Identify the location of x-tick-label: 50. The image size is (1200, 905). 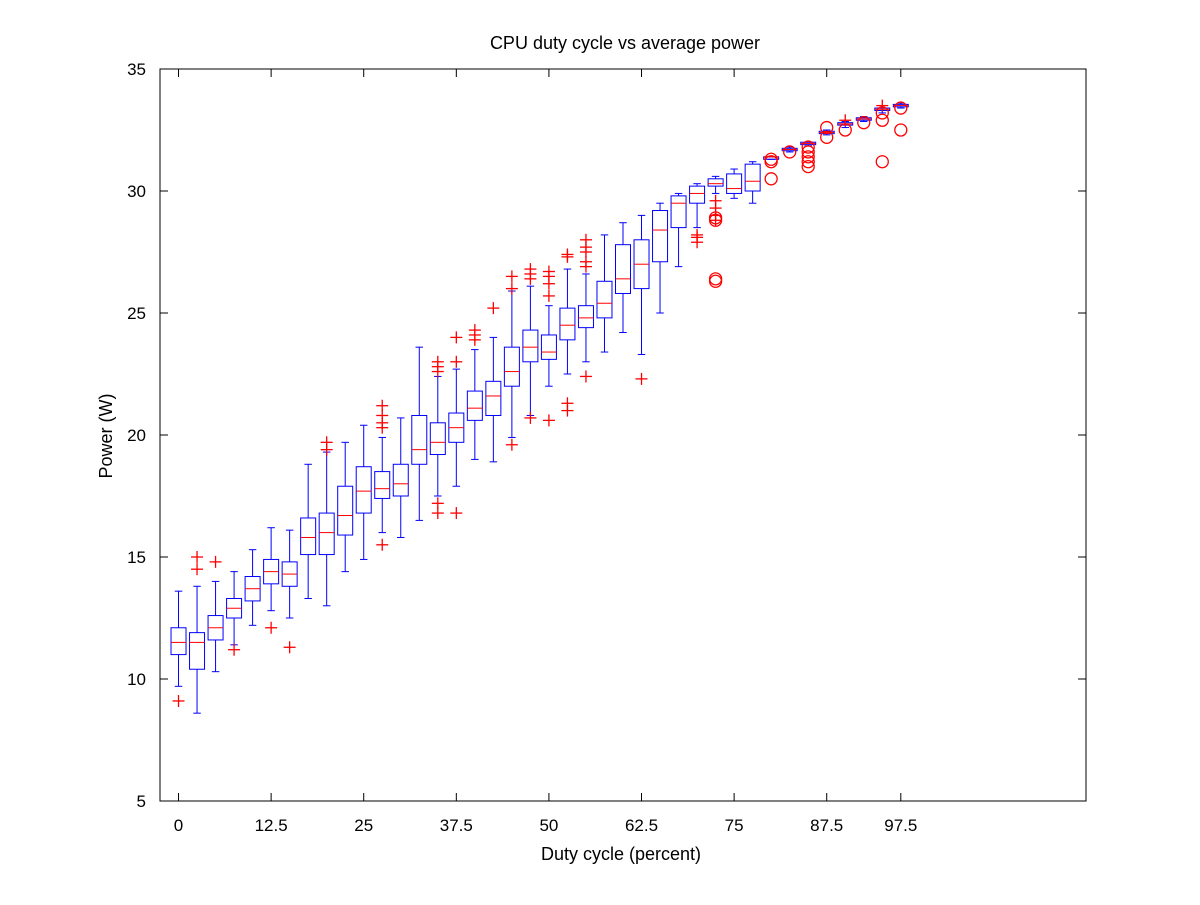
(548, 825).